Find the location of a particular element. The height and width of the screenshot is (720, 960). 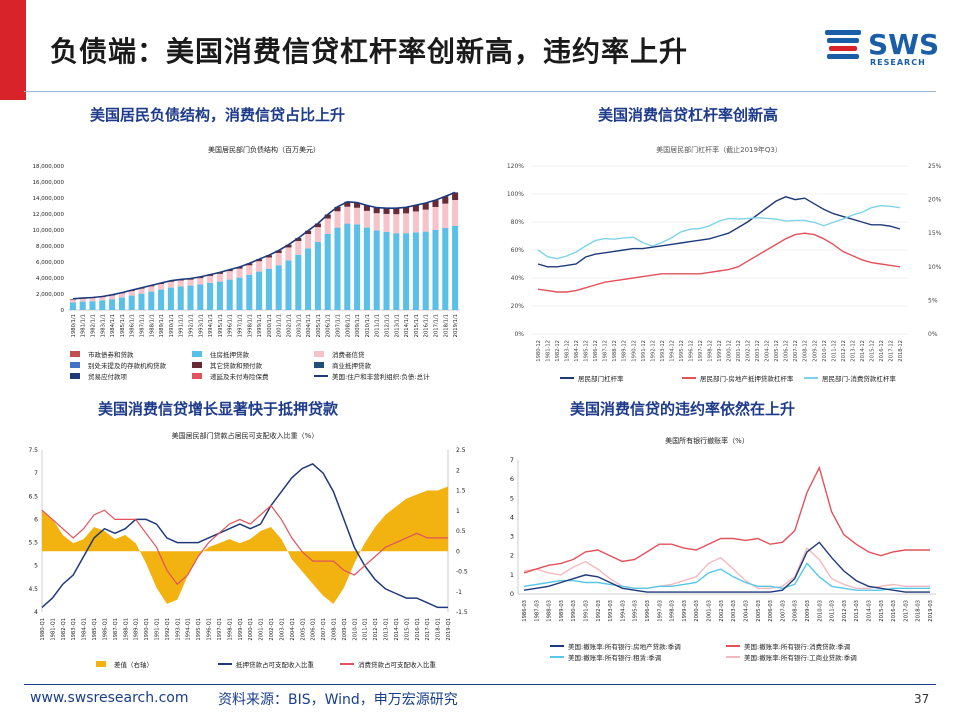

legend-label: 居民部门杠杆率 is located at coordinates (601, 378).